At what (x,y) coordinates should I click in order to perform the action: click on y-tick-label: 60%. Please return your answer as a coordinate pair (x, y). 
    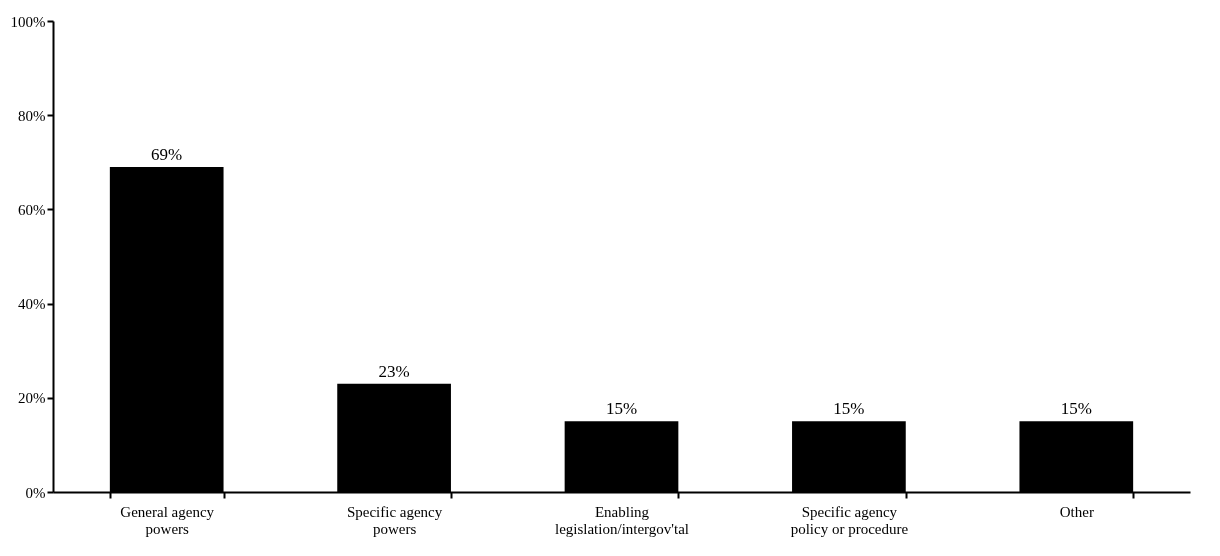
    Looking at the image, I should click on (32, 209).